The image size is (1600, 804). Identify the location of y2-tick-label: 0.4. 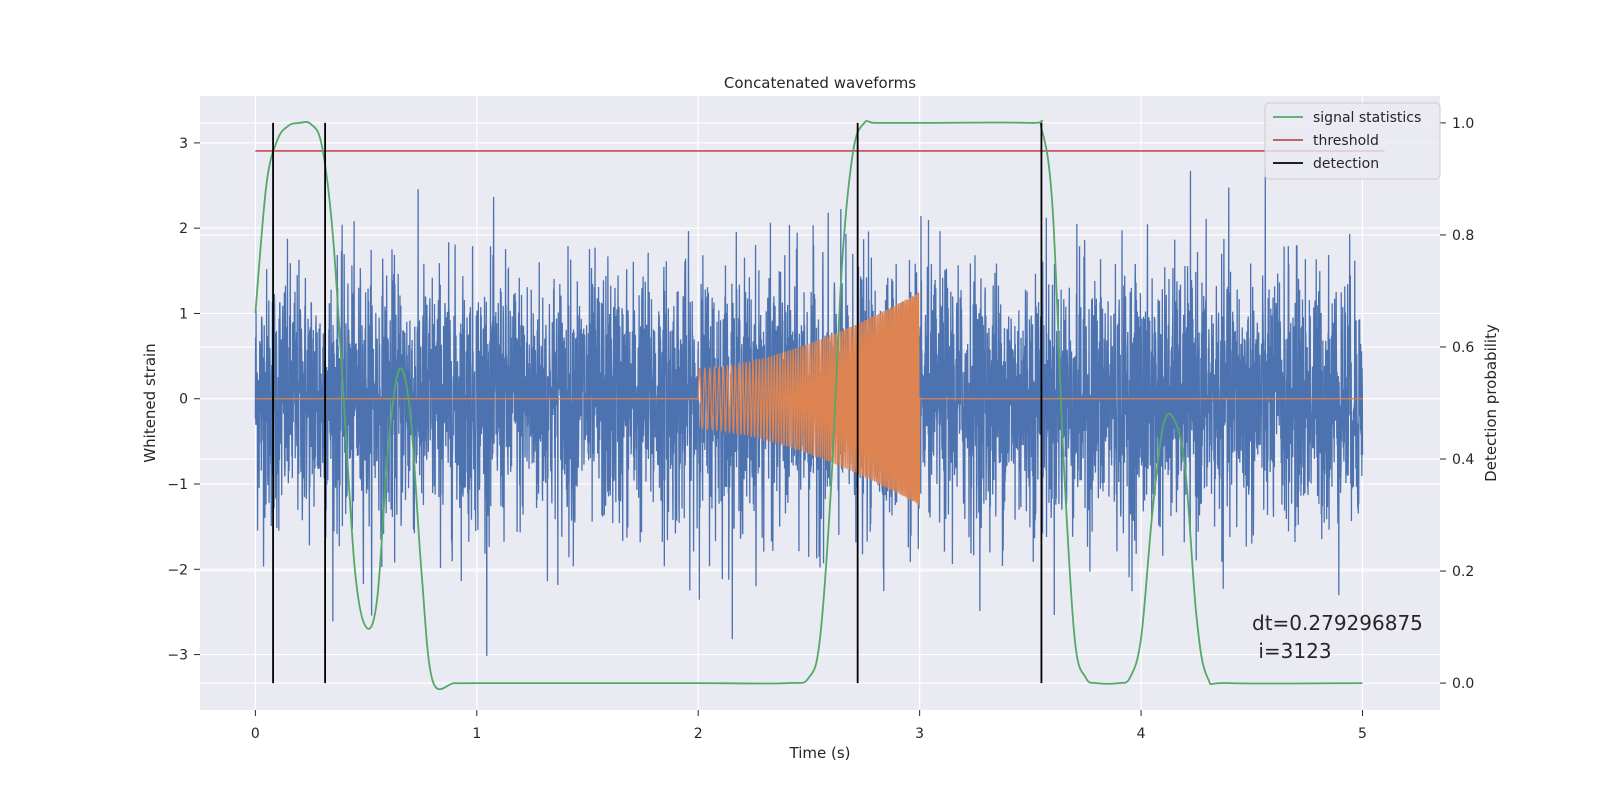
(1463, 460).